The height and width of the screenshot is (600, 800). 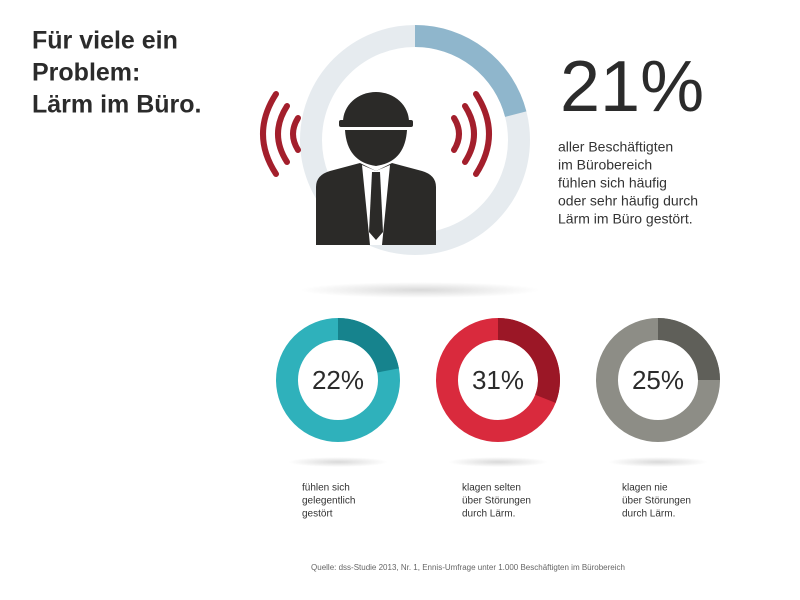 I want to click on donut-caption: gelegentlich, so click(x=328, y=501).